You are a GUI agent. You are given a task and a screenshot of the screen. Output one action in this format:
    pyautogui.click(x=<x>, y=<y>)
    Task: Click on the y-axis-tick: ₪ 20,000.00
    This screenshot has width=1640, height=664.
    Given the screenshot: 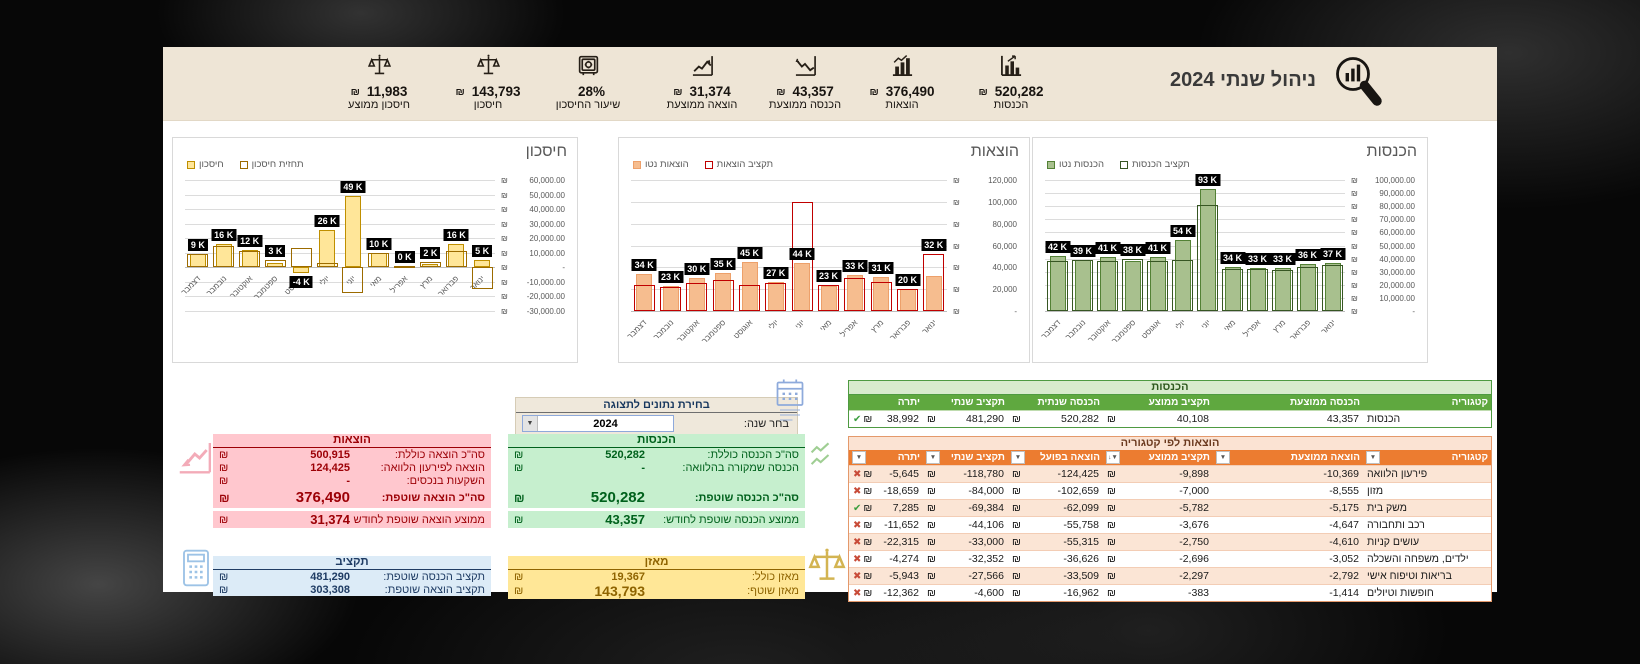 What is the action you would take?
    pyautogui.click(x=533, y=239)
    